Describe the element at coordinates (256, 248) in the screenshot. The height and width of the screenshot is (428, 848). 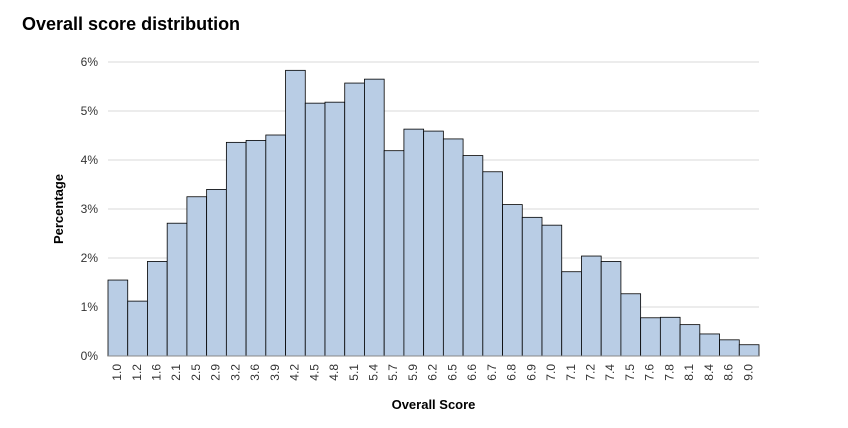
I see `bar-3.6` at that location.